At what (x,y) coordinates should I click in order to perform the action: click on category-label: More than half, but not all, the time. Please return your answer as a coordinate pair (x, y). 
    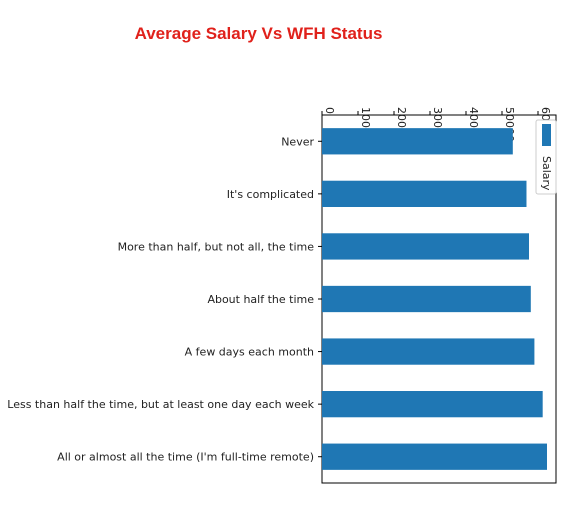
    Looking at the image, I should click on (216, 246).